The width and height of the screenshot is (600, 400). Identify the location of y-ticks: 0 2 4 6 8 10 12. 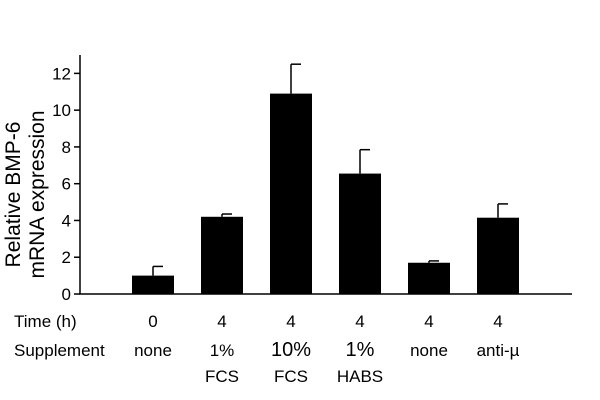
(66, 184).